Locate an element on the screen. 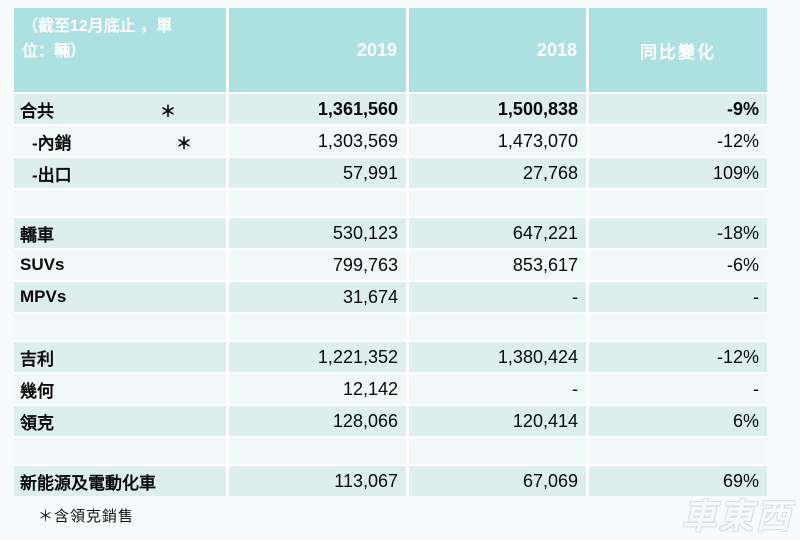  watermark-logo: 車東西 is located at coordinates (737, 517).